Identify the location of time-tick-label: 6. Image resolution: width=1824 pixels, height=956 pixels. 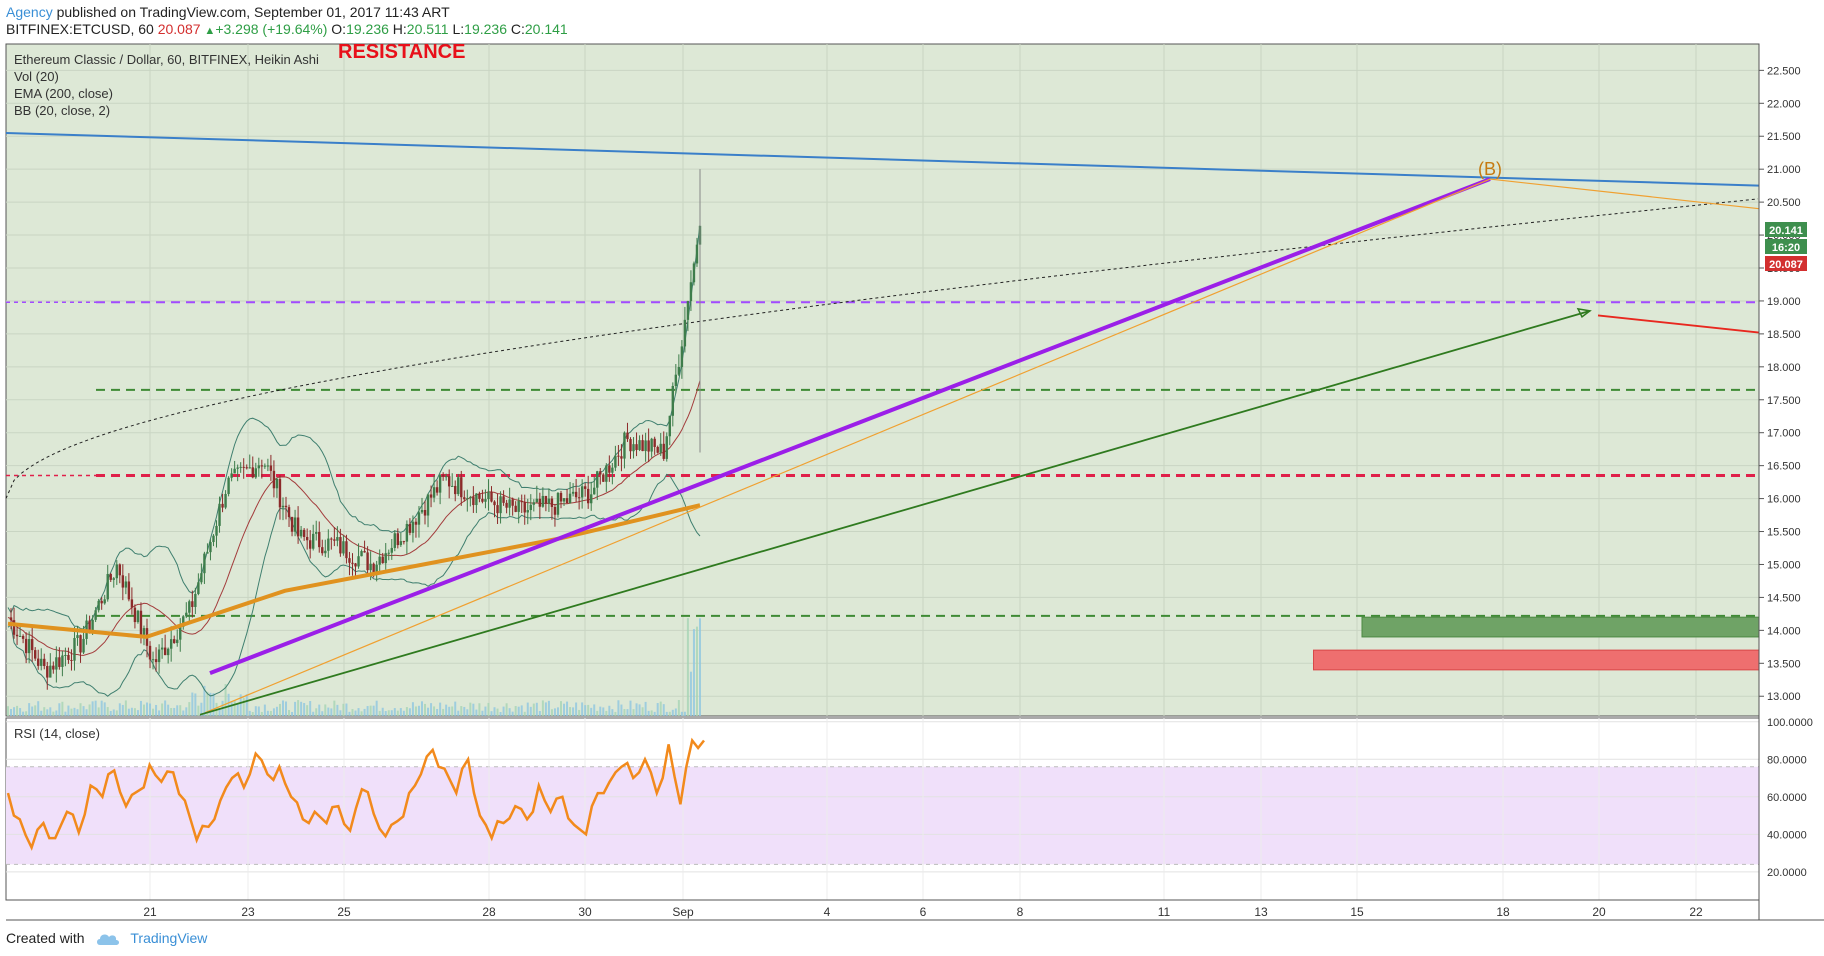
(923, 912).